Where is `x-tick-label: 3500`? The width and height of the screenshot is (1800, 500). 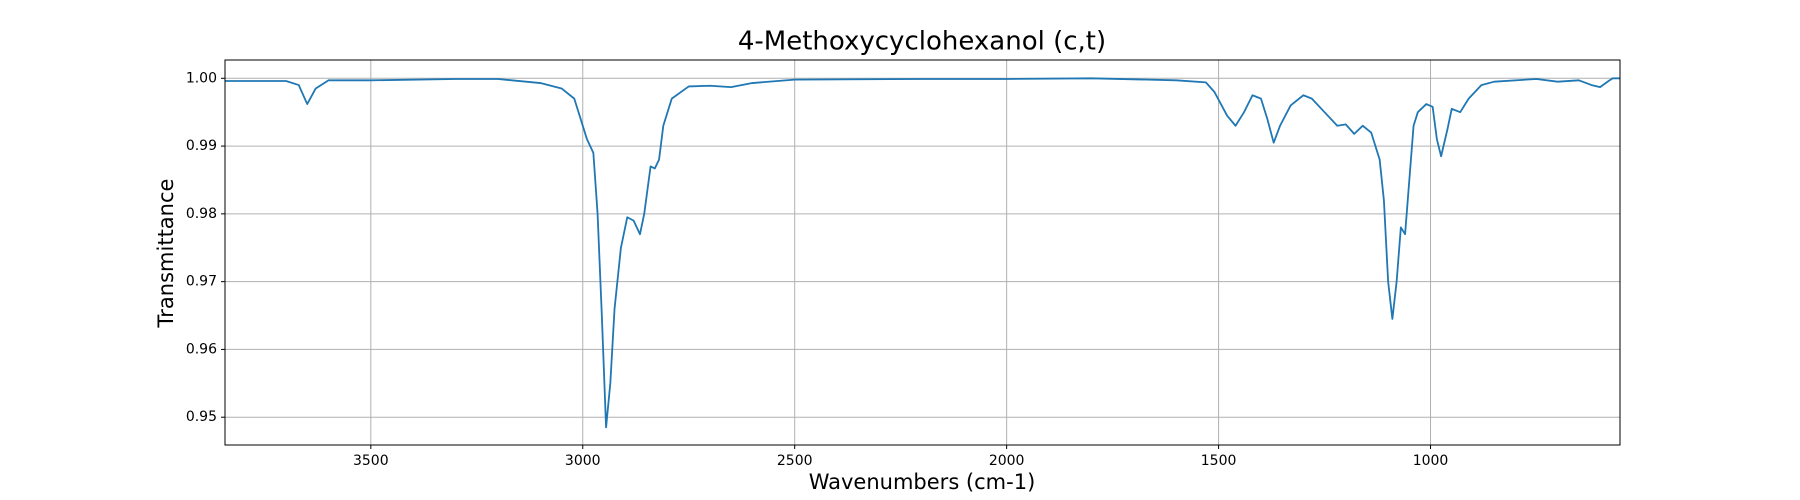 x-tick-label: 3500 is located at coordinates (371, 461).